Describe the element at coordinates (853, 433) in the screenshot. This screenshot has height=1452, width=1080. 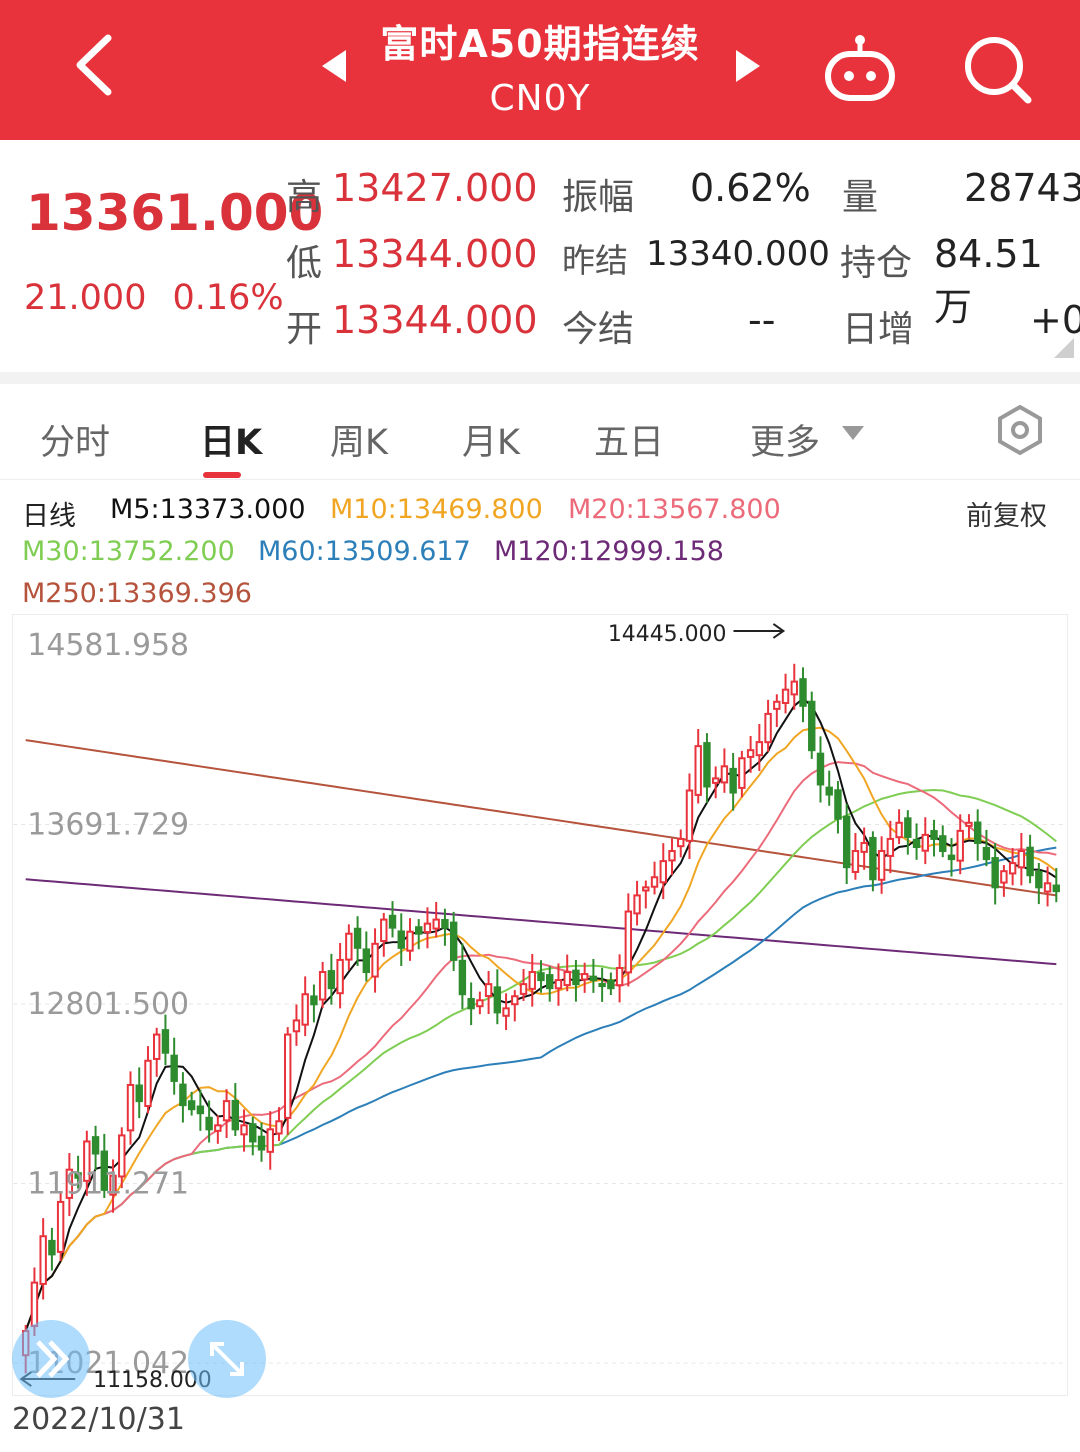
I see `chevron-down-icon` at that location.